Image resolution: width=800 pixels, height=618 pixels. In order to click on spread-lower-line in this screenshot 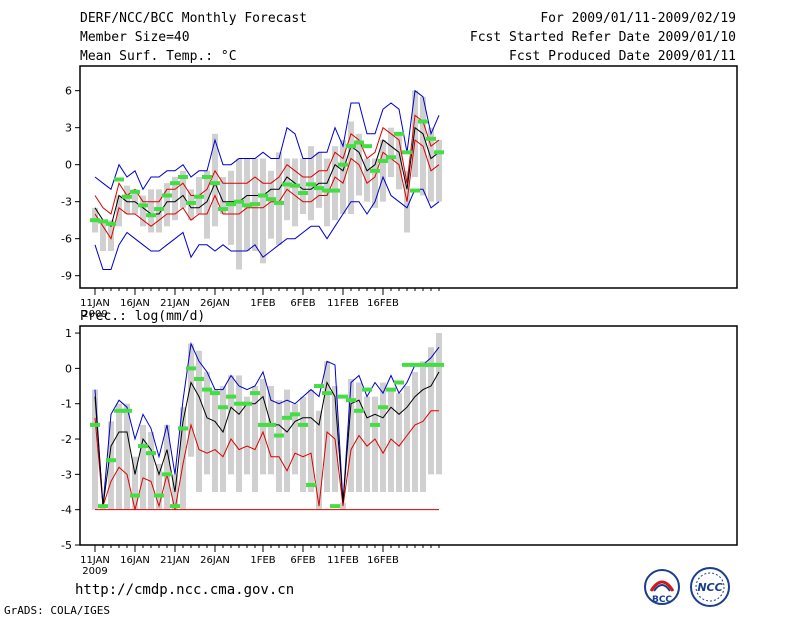, I will do `click(267, 189)`.